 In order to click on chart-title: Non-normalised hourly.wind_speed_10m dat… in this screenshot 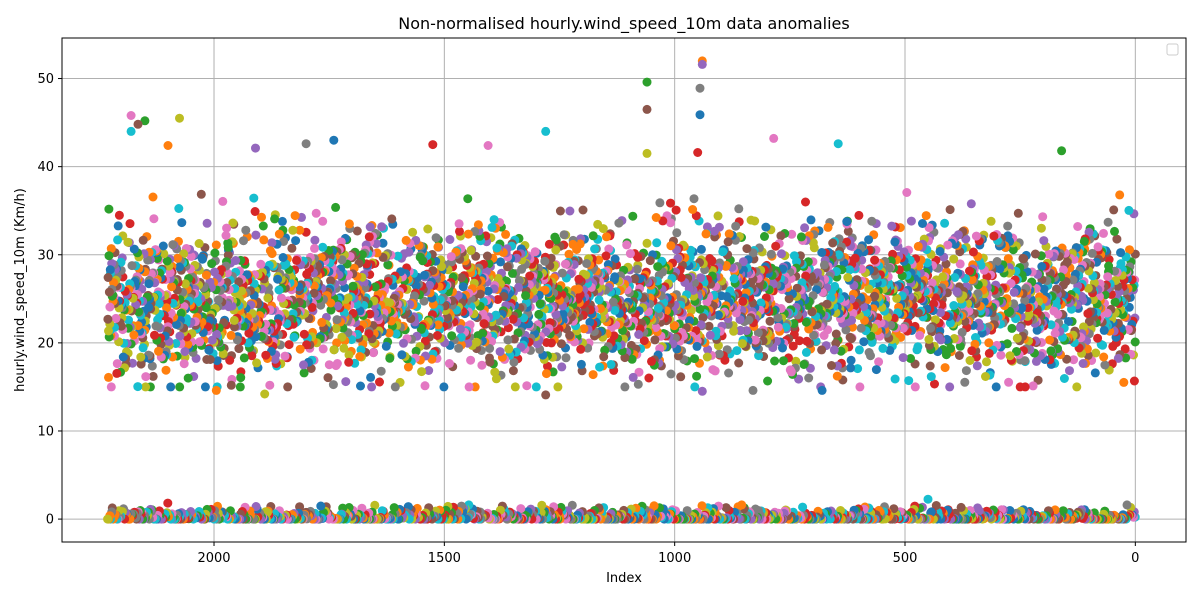, I will do `click(623, 24)`.